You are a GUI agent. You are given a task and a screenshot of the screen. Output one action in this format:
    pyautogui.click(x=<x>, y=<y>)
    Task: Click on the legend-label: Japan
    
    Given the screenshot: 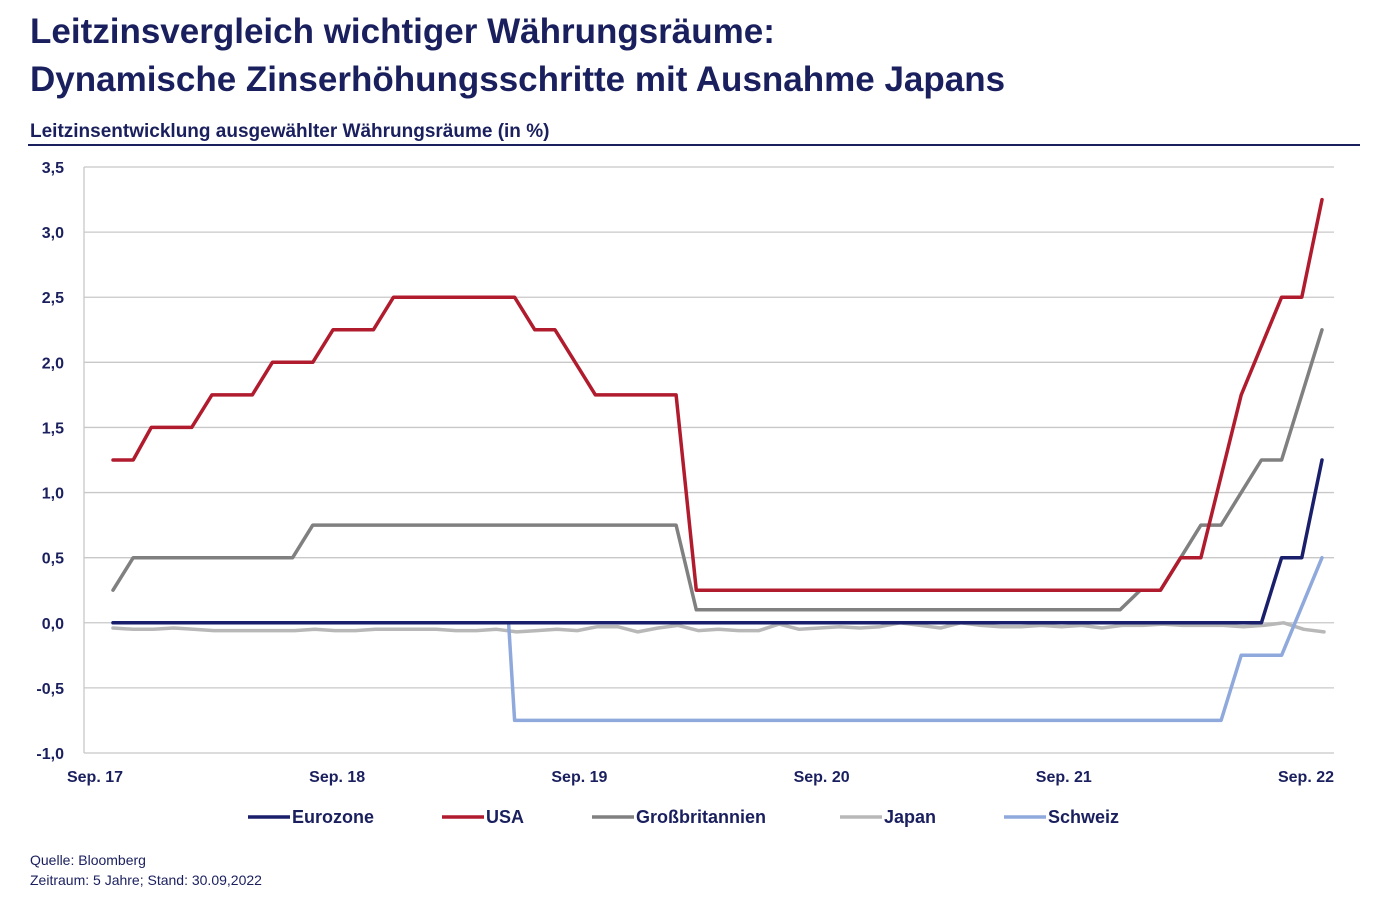 What is the action you would take?
    pyautogui.click(x=910, y=817)
    